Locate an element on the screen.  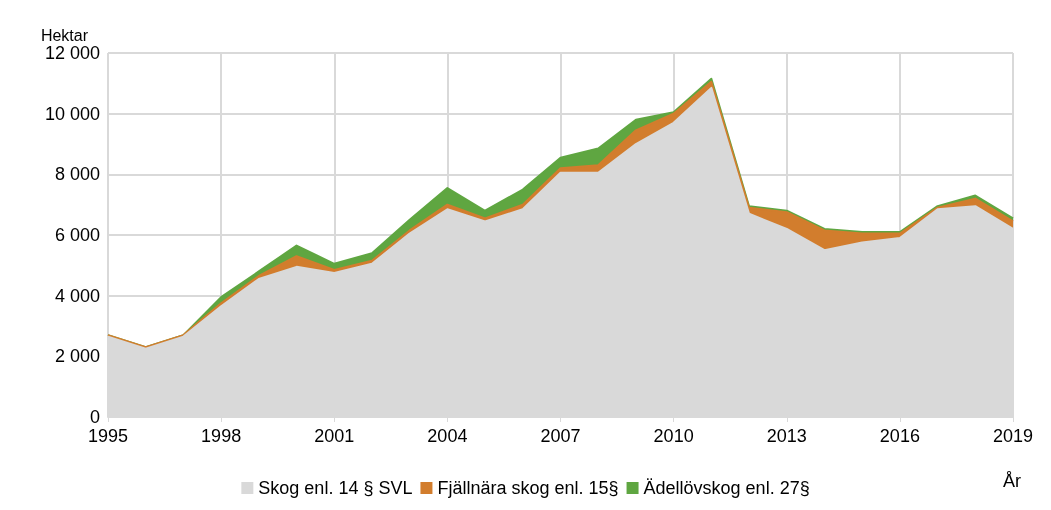
y-tick-label: 12 000 is located at coordinates (72, 53).